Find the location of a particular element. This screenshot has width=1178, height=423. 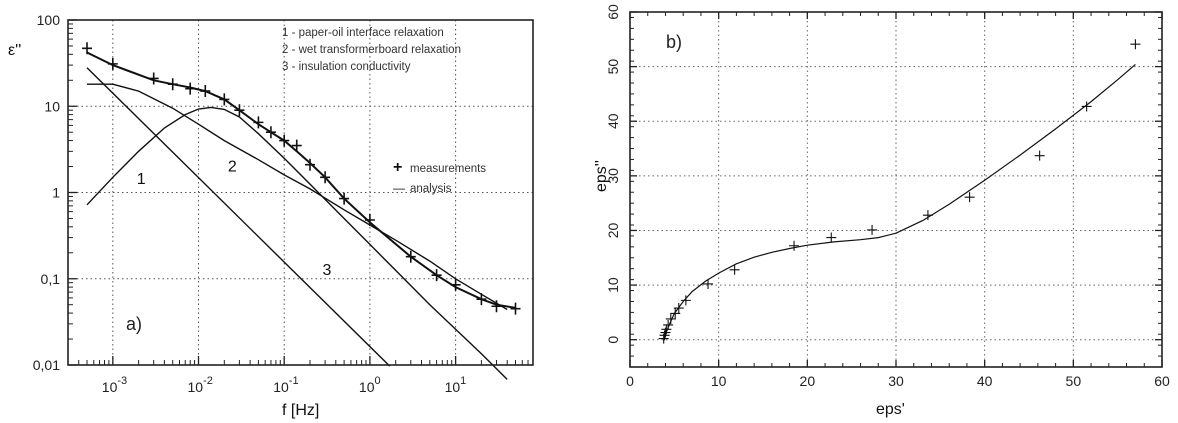

chart-b-xtick-label: 0 is located at coordinates (630, 381).